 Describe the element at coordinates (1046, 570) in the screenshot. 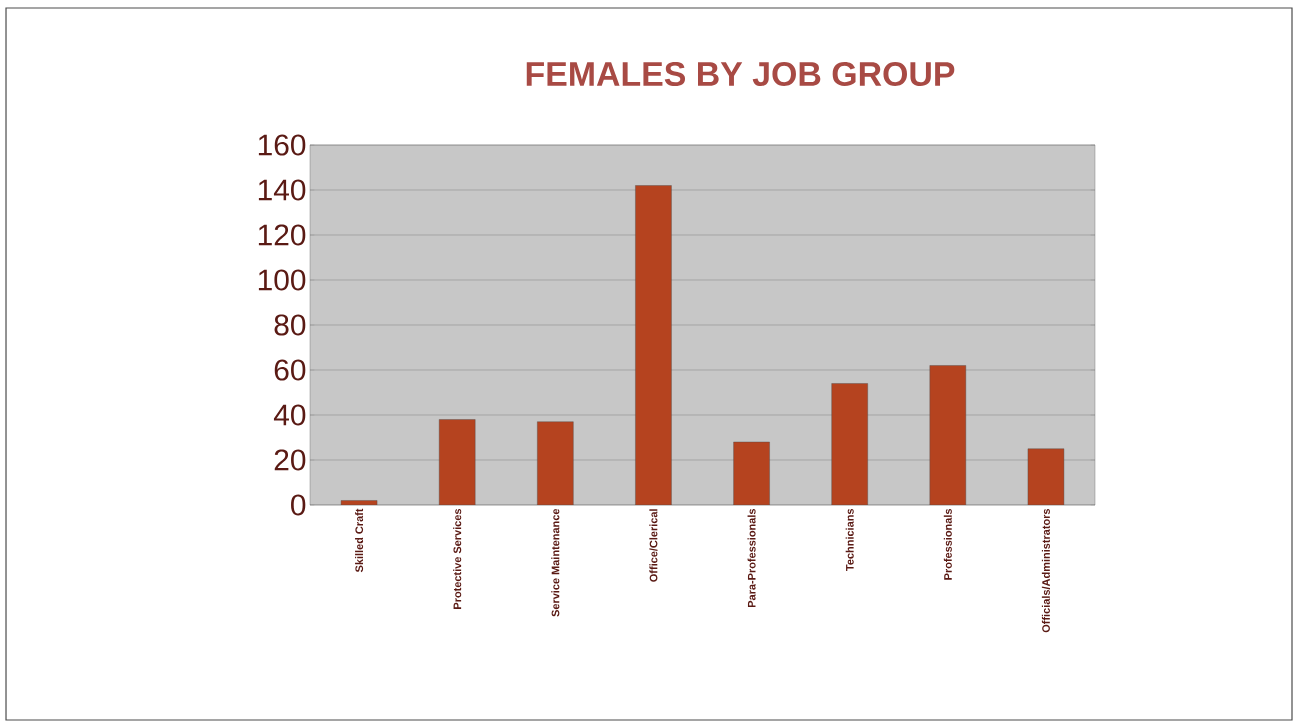

I see `x-tick-label: Officials/Administrators` at that location.